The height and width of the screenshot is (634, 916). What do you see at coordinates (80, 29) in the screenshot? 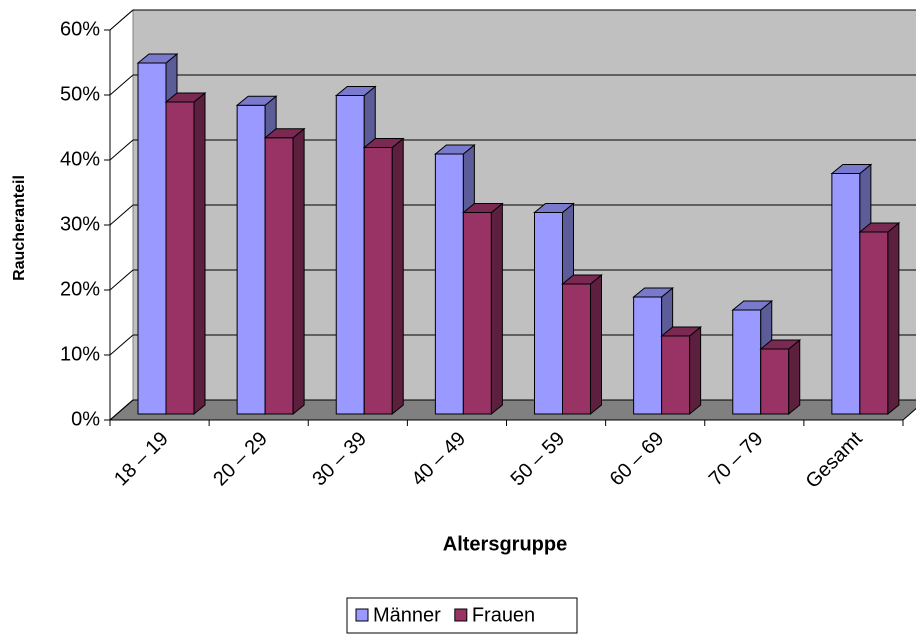
I see `y-tick-label: 60%` at bounding box center [80, 29].